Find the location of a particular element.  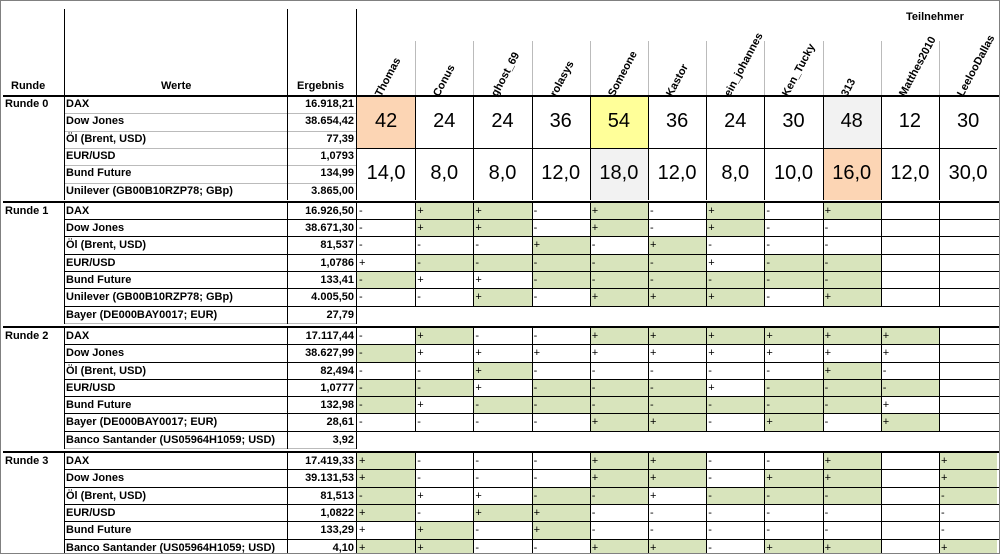

participant-header: Someone is located at coordinates (622, 74).